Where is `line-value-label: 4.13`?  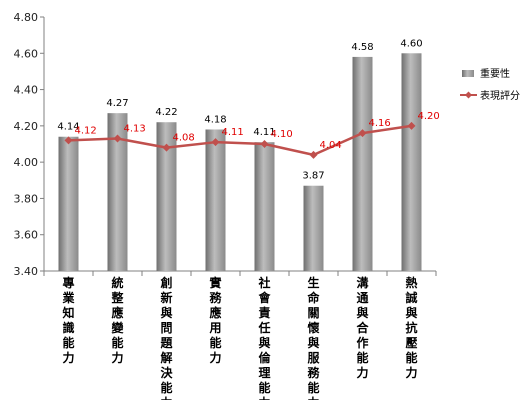
line-value-label: 4.13 is located at coordinates (135, 129).